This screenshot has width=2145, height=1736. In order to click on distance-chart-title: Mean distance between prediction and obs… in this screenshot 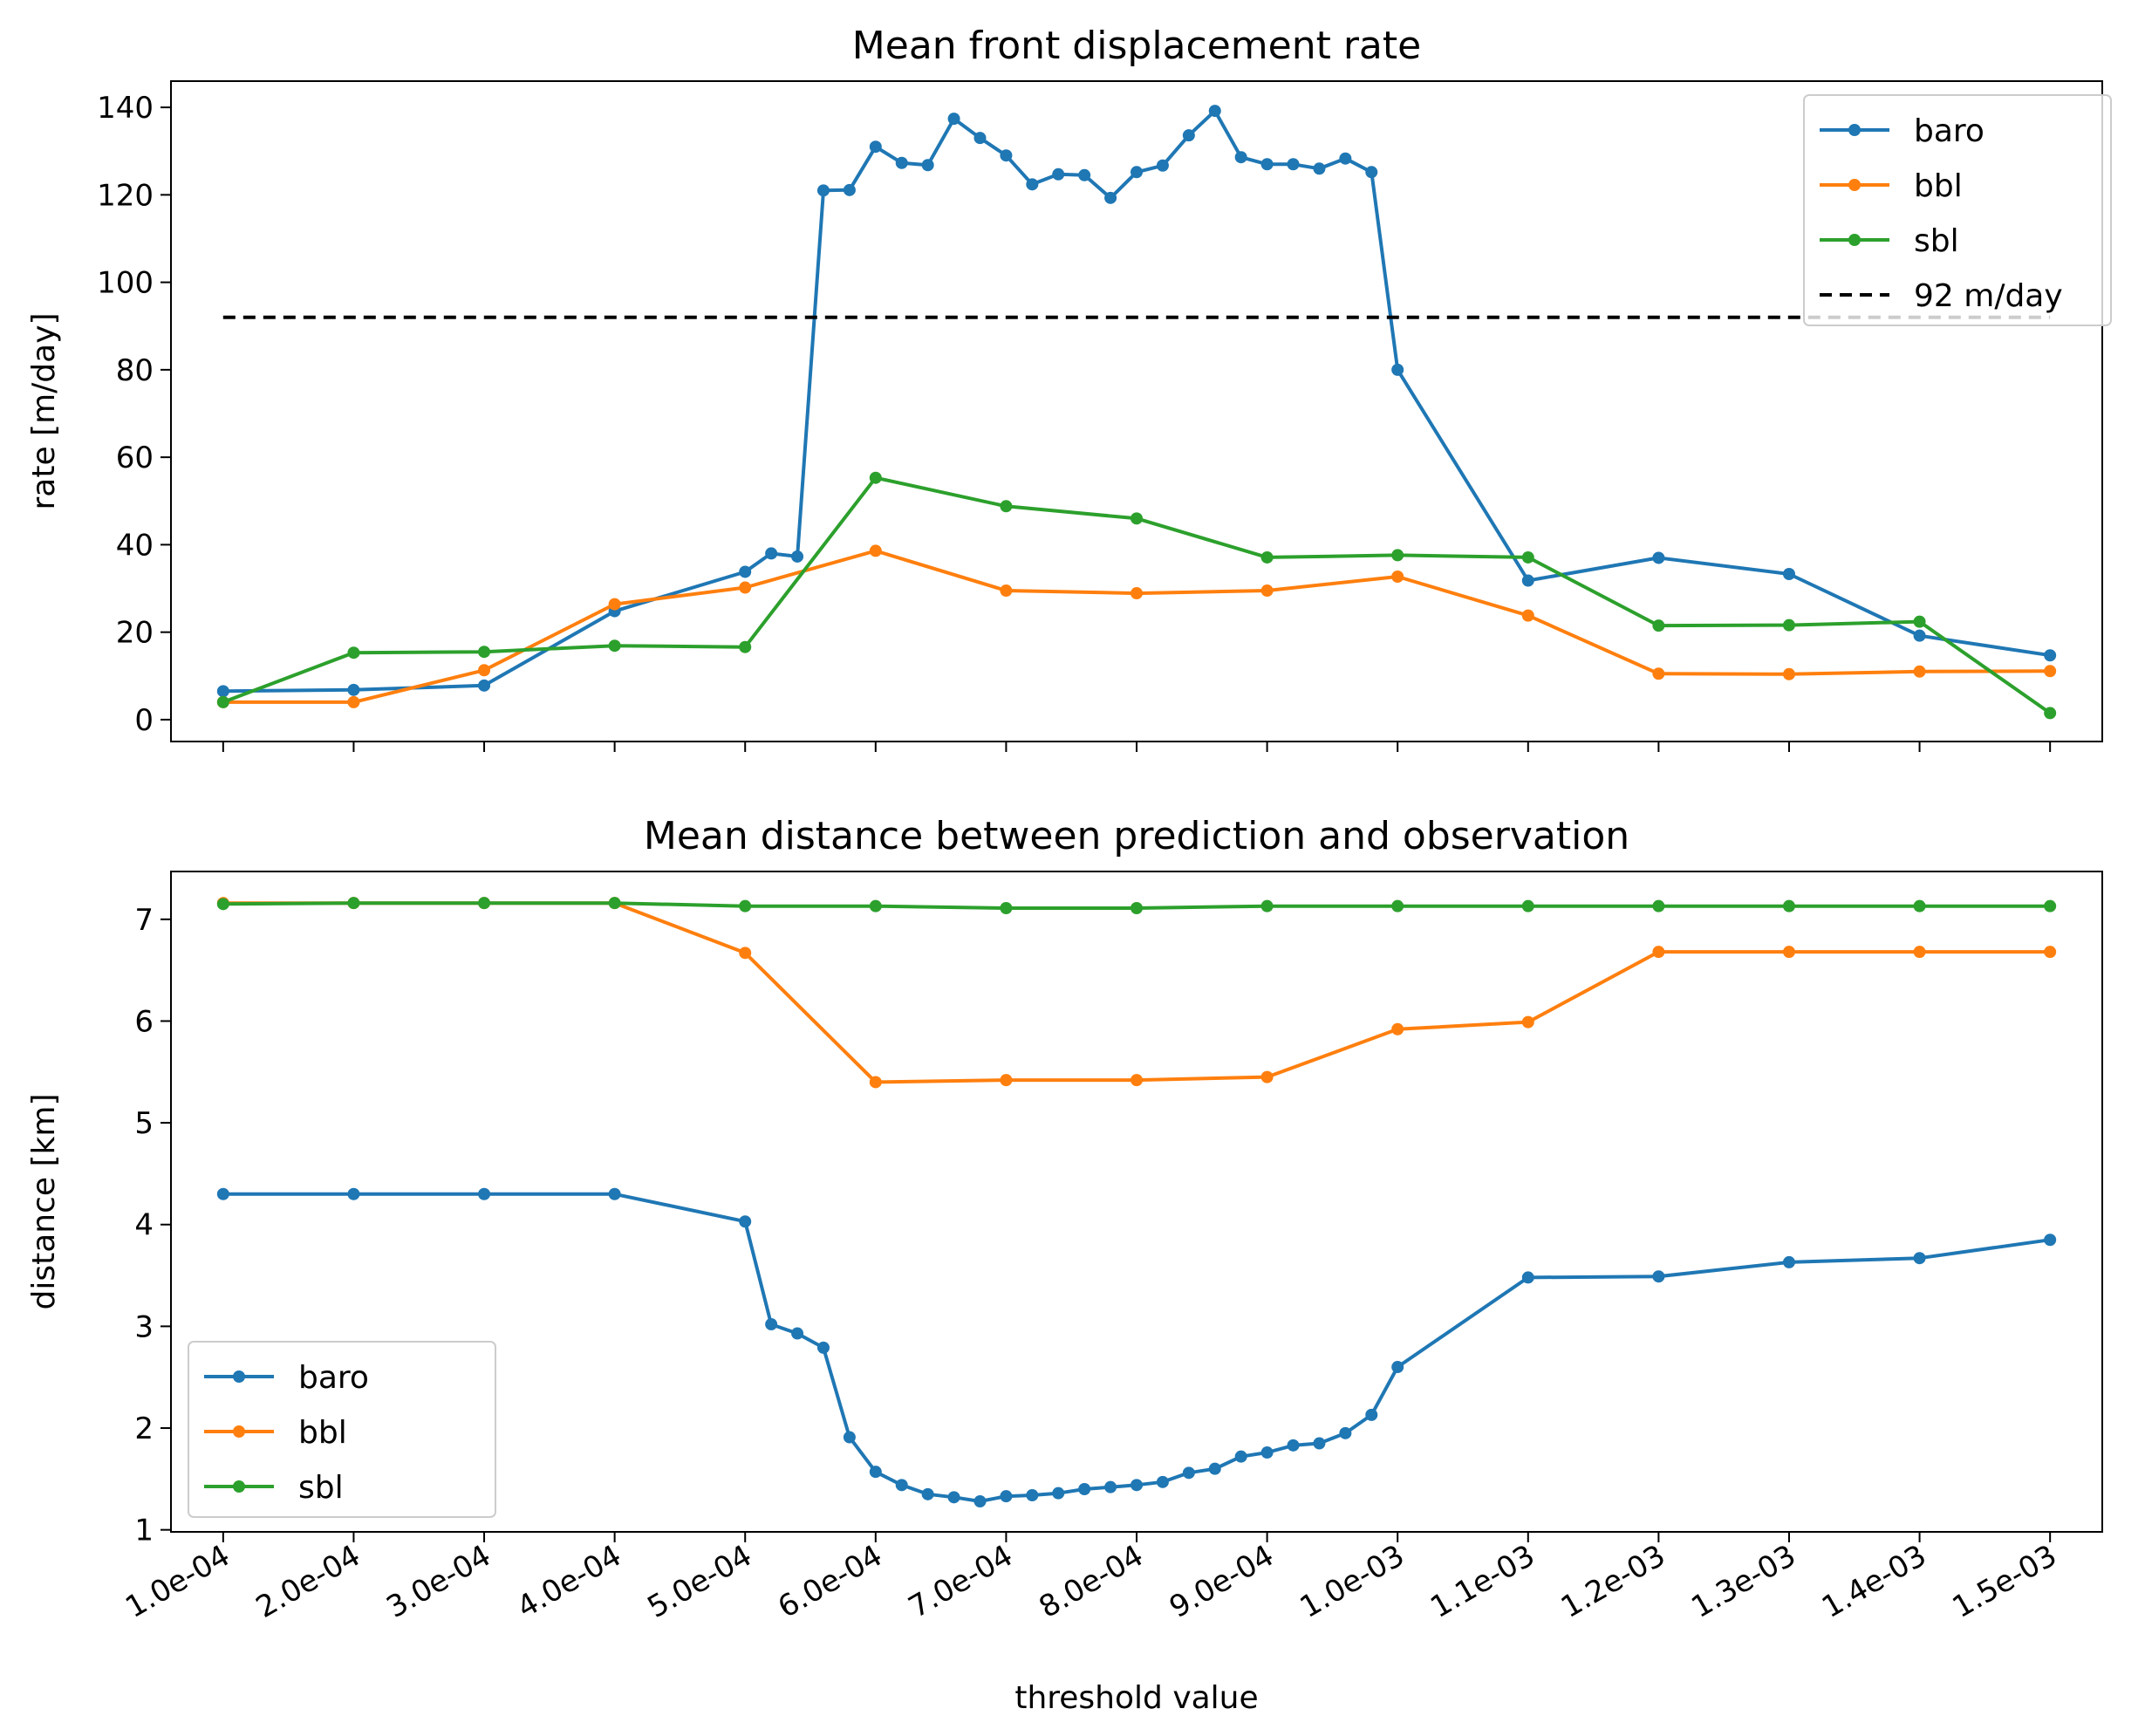, I will do `click(1136, 836)`.